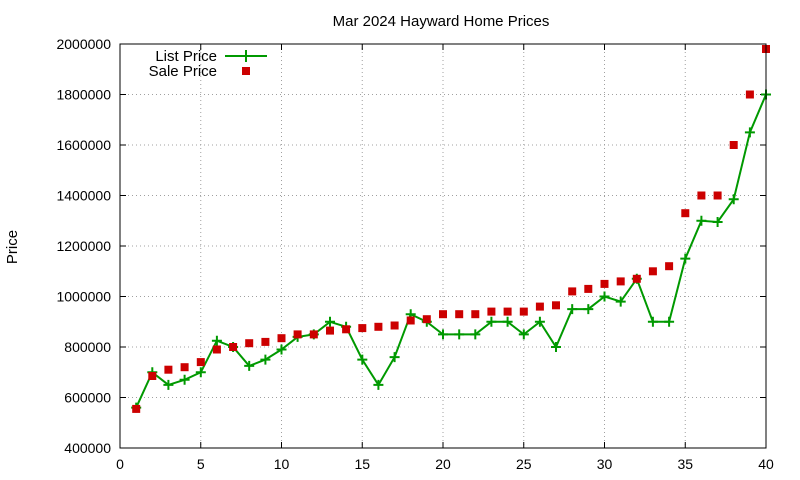 This screenshot has width=800, height=480. What do you see at coordinates (183, 71) in the screenshot?
I see `legend-sale-price-label: Sale Price` at bounding box center [183, 71].